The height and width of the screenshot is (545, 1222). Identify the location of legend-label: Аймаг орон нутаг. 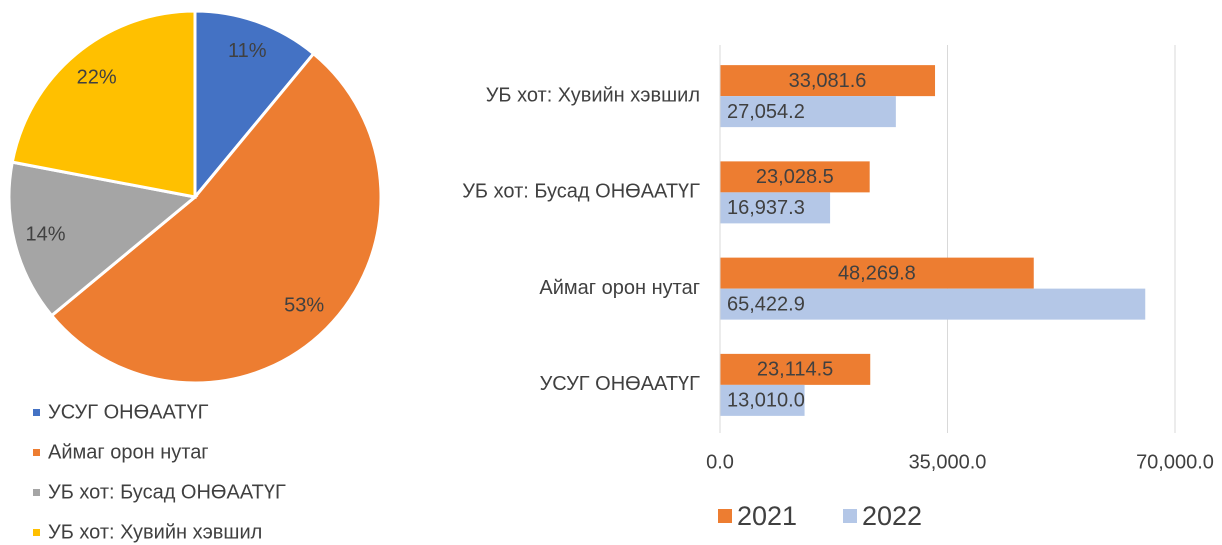
(128, 452).